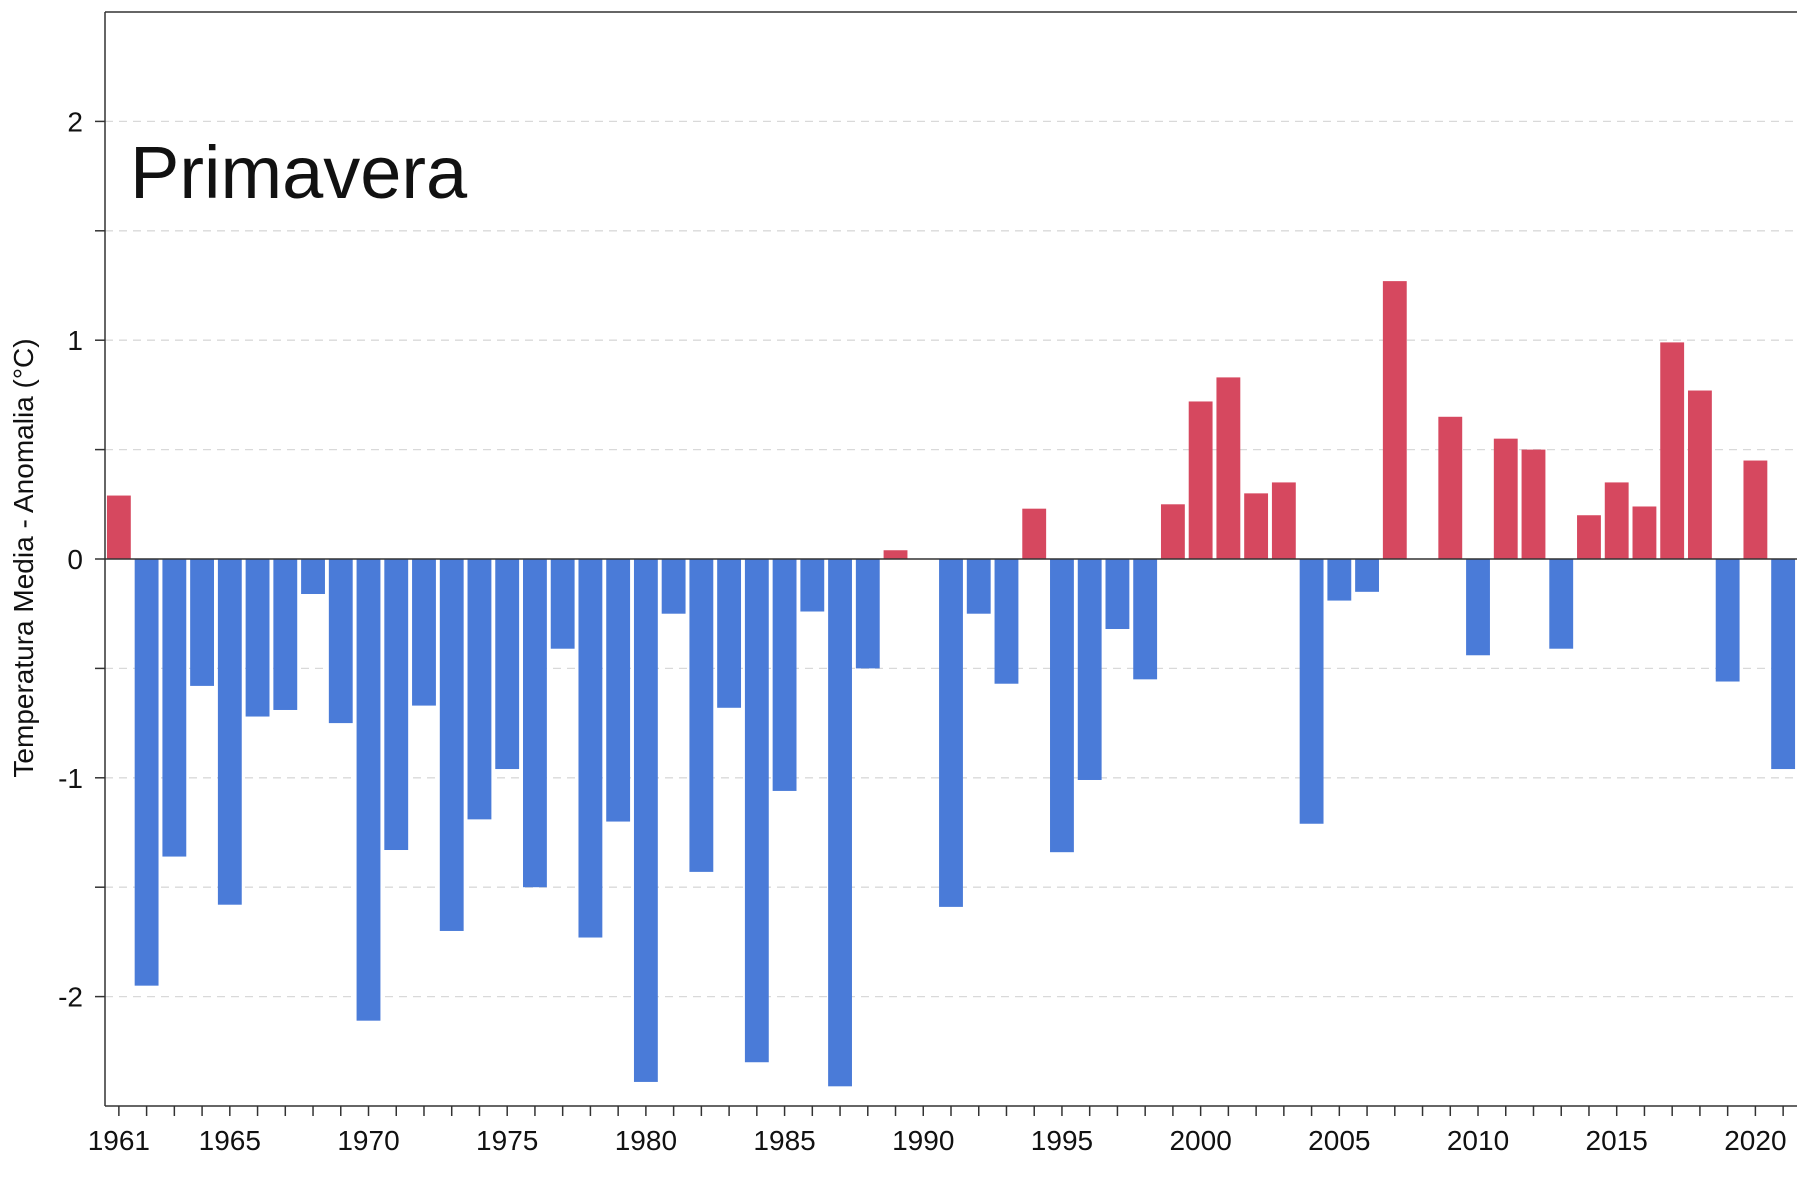  I want to click on bar-1987, so click(840, 823).